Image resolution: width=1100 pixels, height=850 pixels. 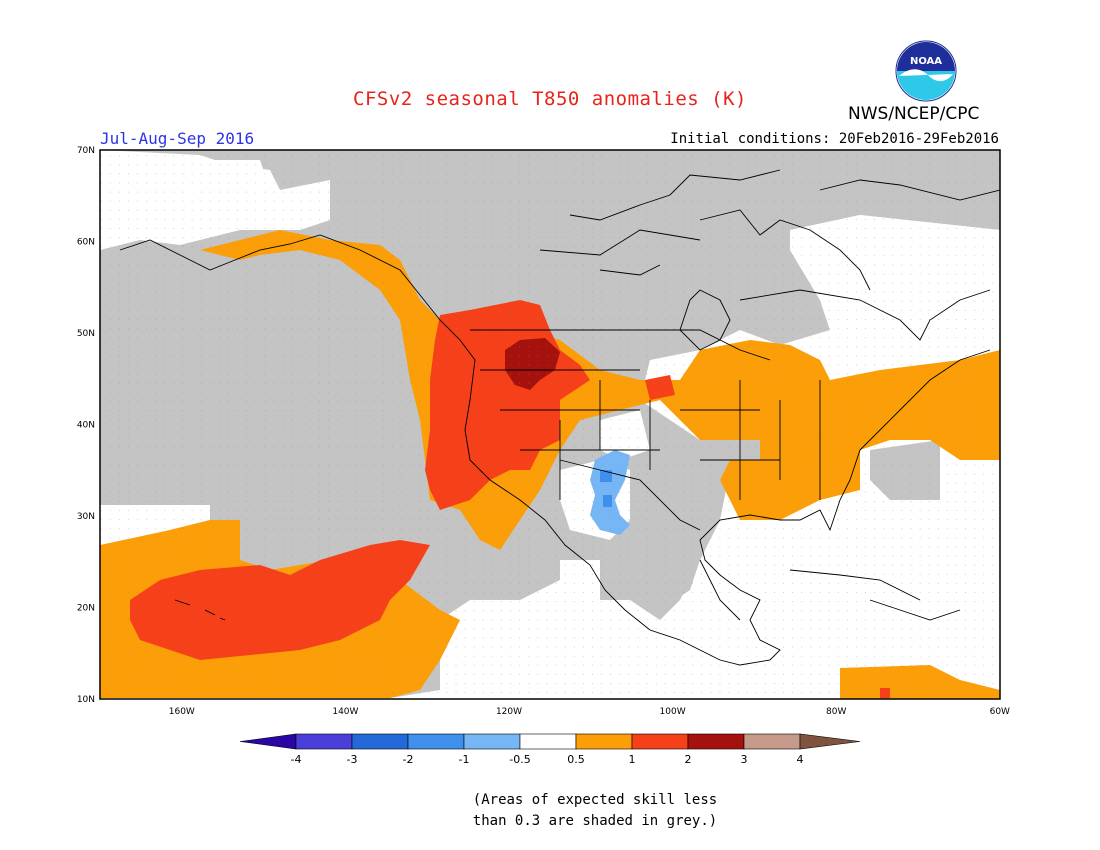 What do you see at coordinates (86, 517) in the screenshot?
I see `lat-label-30N: 30N` at bounding box center [86, 517].